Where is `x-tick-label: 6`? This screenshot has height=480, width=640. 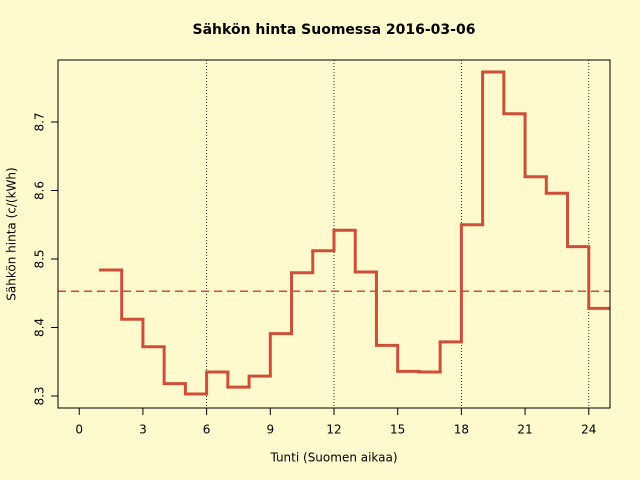 x-tick-label: 6 is located at coordinates (207, 430).